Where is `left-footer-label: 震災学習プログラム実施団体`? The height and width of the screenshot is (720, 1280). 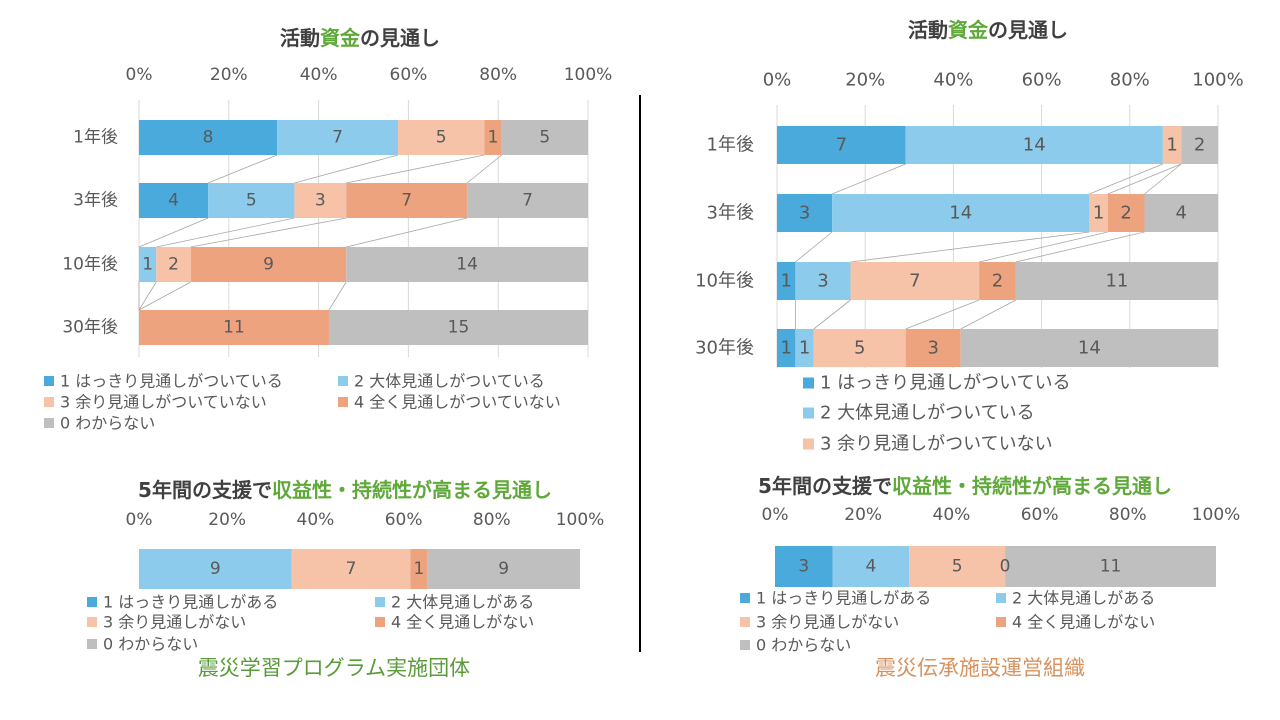
left-footer-label: 震災学習プログラム実施団体 is located at coordinates (334, 668).